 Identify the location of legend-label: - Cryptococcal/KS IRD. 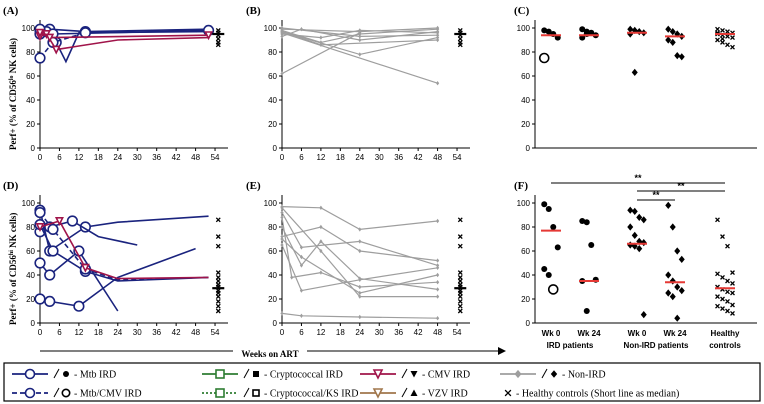
(311, 394).